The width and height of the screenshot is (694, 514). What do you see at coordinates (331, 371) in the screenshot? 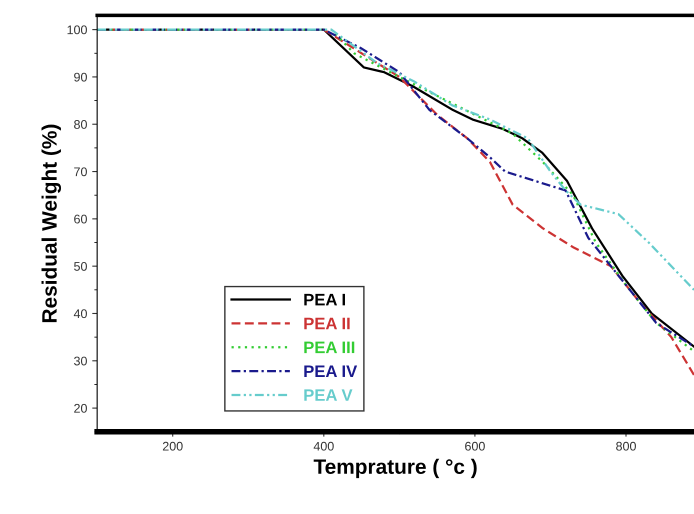
I see `legend-label: PEA IV` at bounding box center [331, 371].